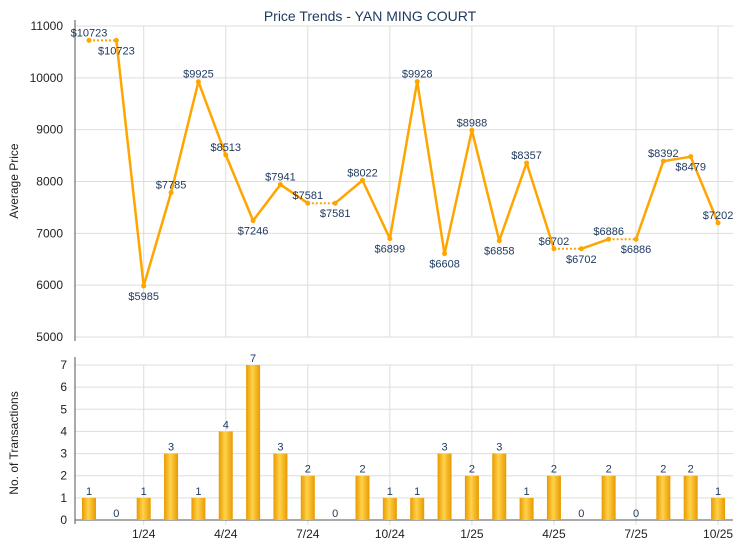  Describe the element at coordinates (226, 534) in the screenshot. I see `x-tick-label: 4/24` at that location.